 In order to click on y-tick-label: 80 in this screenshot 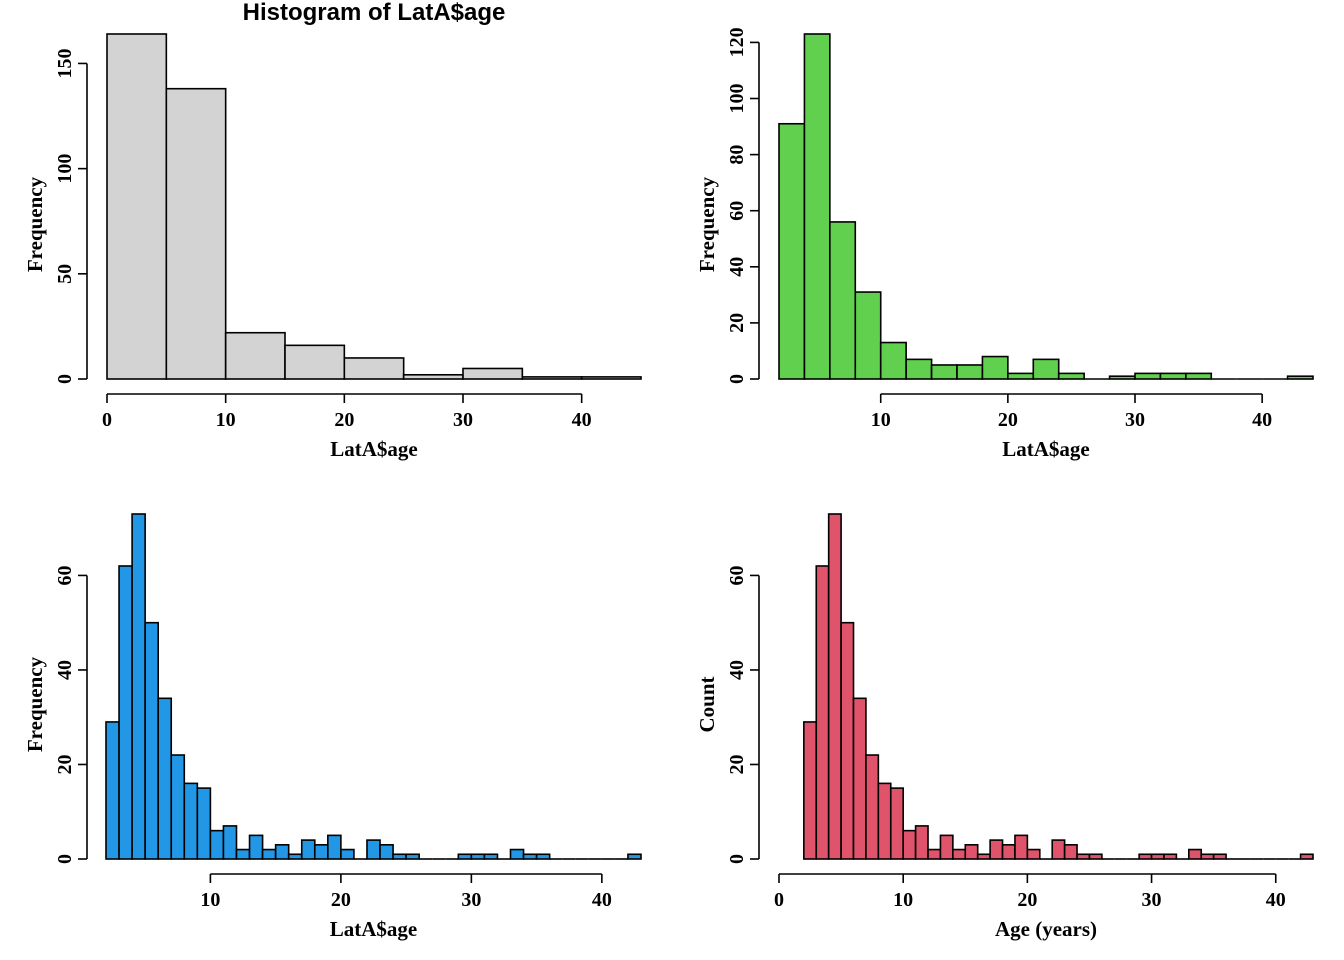, I will do `click(737, 155)`.